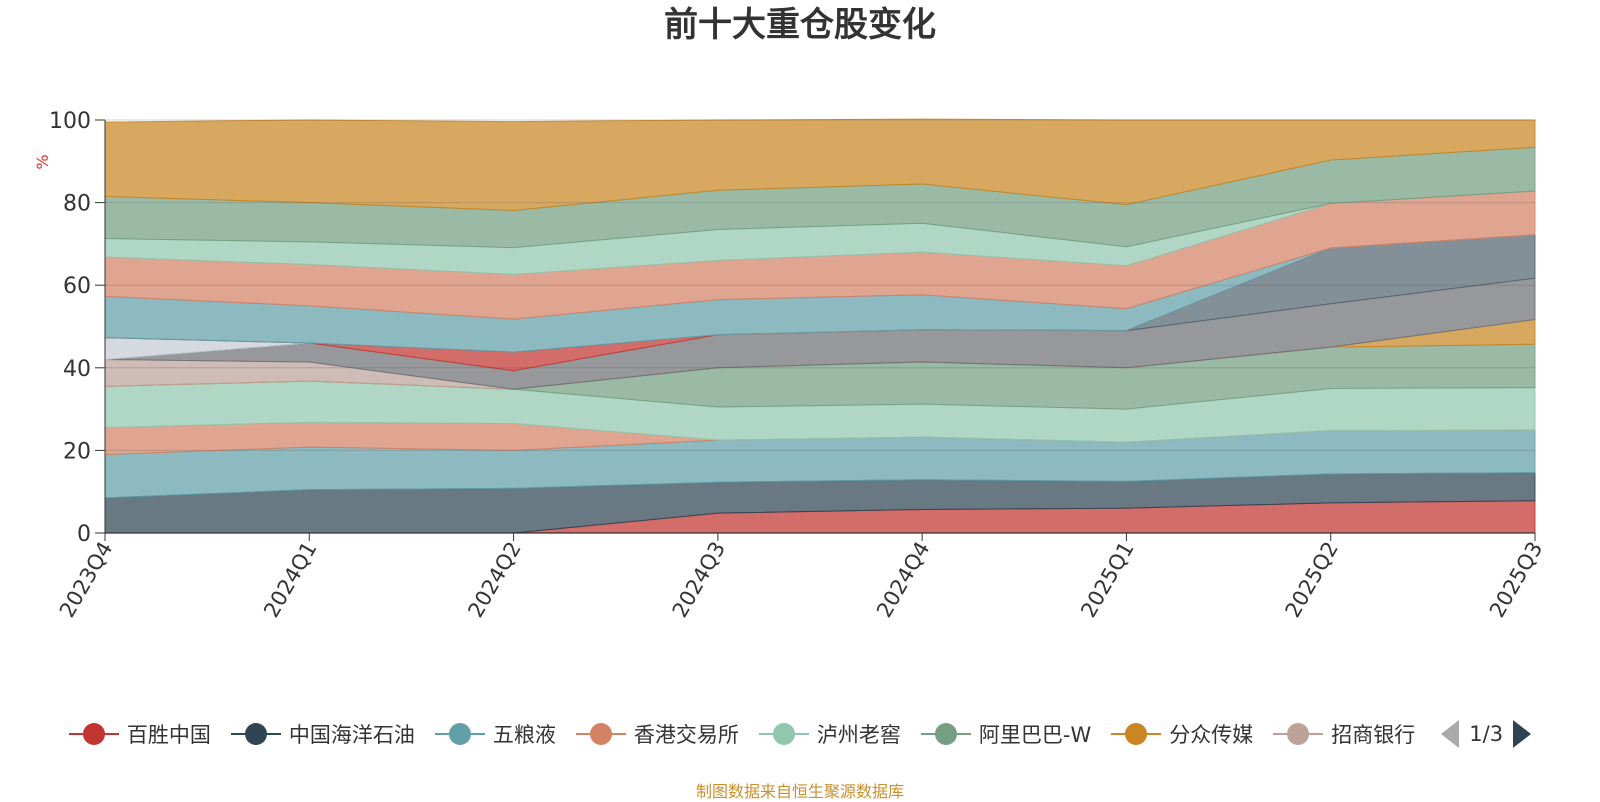 This screenshot has width=1600, height=802. Describe the element at coordinates (800, 25) in the screenshot. I see `chart-title: 前十大重仓股变化` at that location.